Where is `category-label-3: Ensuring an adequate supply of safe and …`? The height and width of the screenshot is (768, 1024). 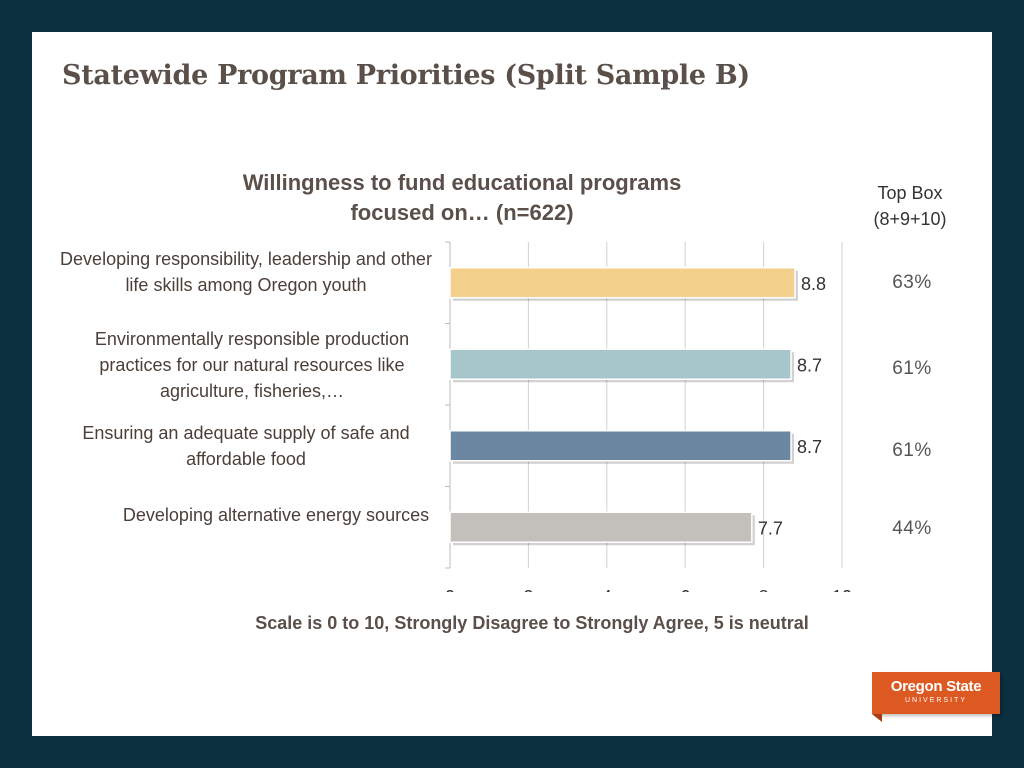
category-label-3: Ensuring an adequate supply of safe and … is located at coordinates (246, 446).